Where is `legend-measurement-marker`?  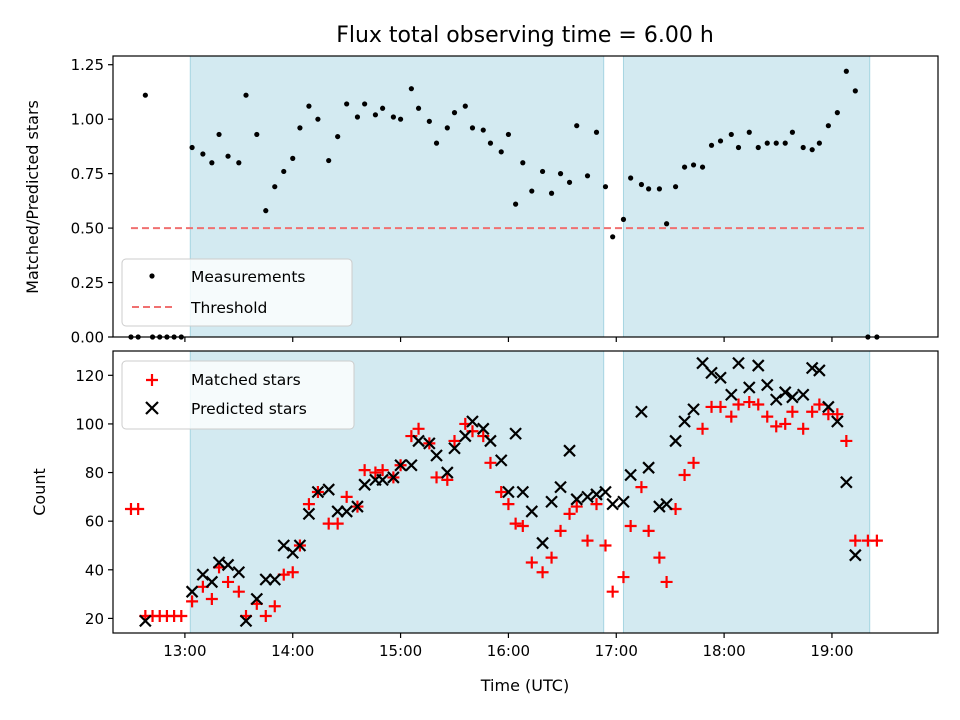 legend-measurement-marker is located at coordinates (152, 276).